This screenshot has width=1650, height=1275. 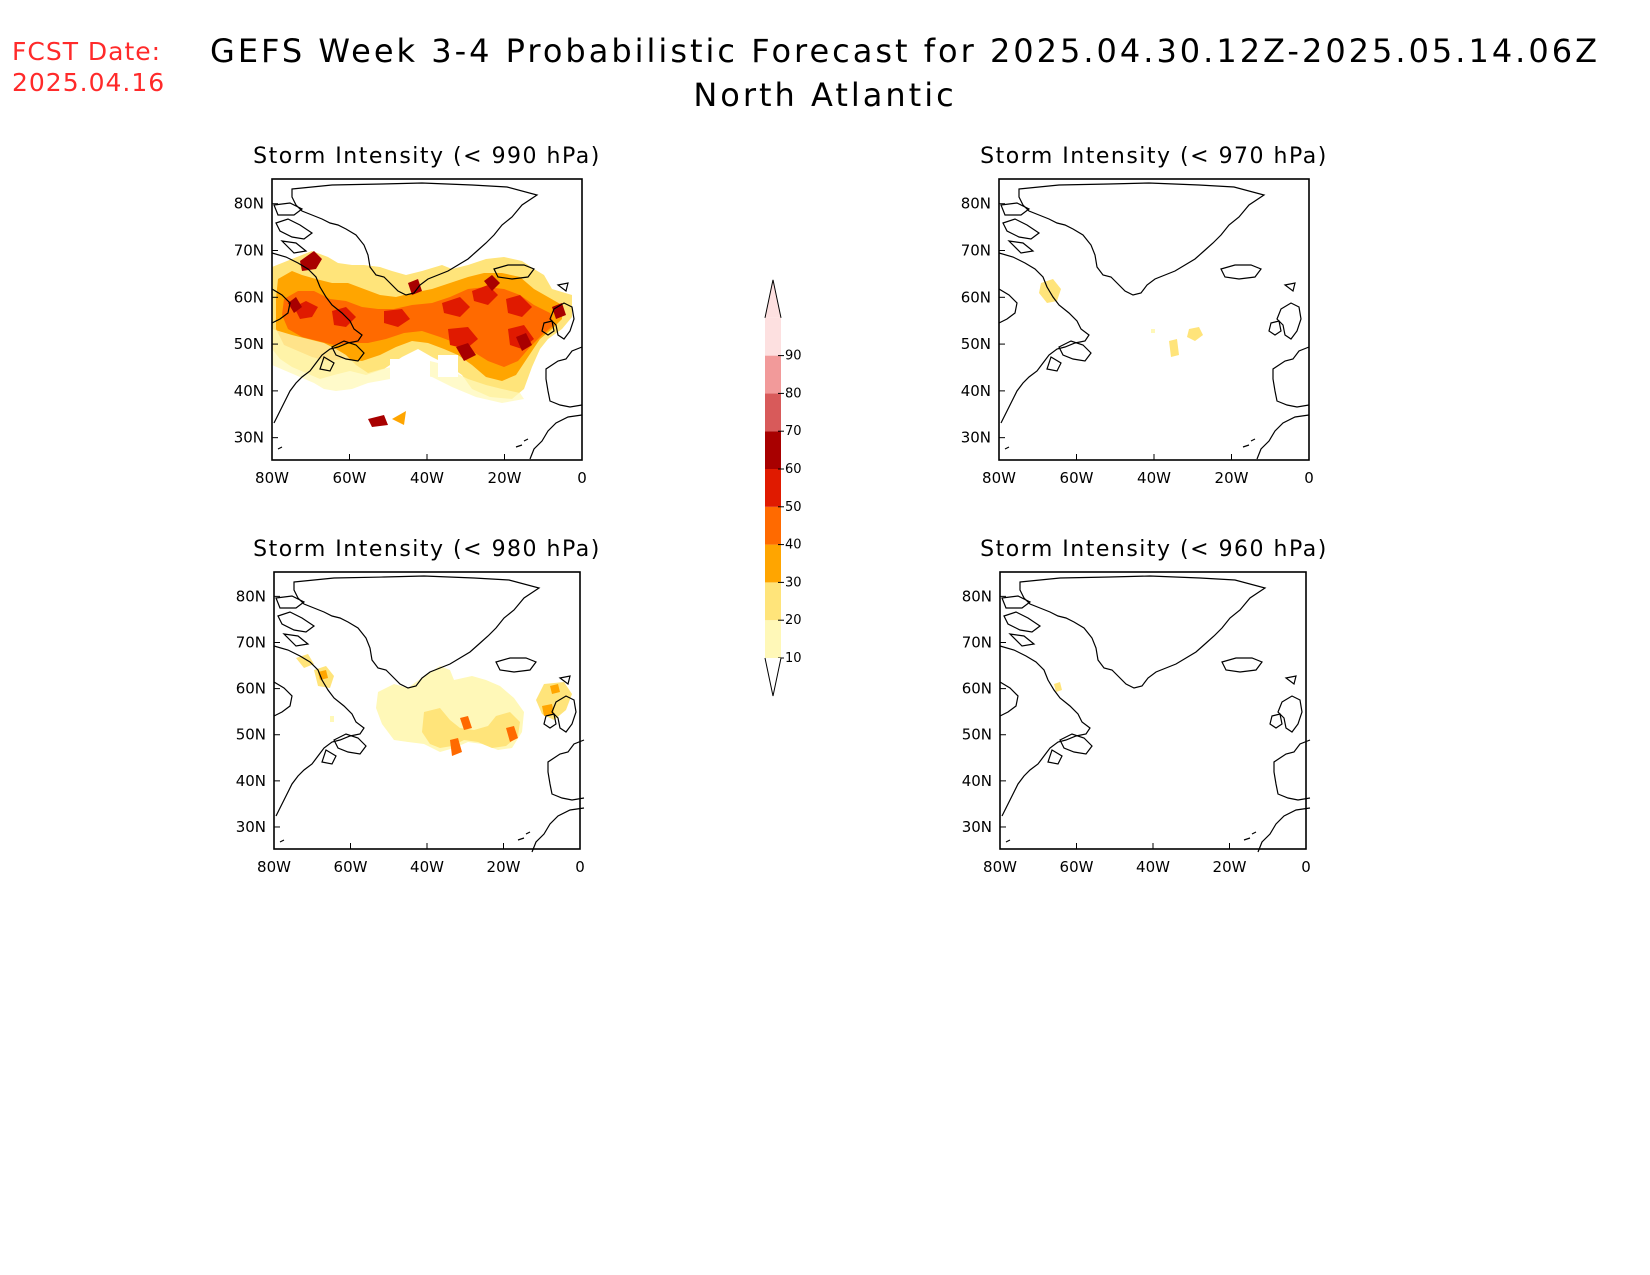 What do you see at coordinates (1154, 549) in the screenshot?
I see `panel-title-960: Storm Intensity (< 960 hPa)` at bounding box center [1154, 549].